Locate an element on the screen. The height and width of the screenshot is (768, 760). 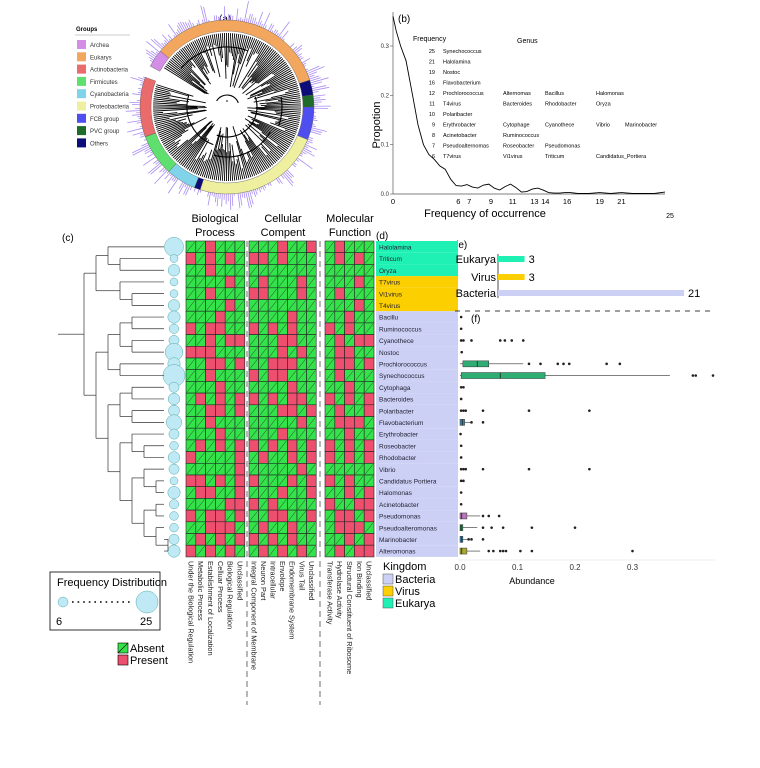
presence-legend: Absent Present is located at coordinates (142, 654).